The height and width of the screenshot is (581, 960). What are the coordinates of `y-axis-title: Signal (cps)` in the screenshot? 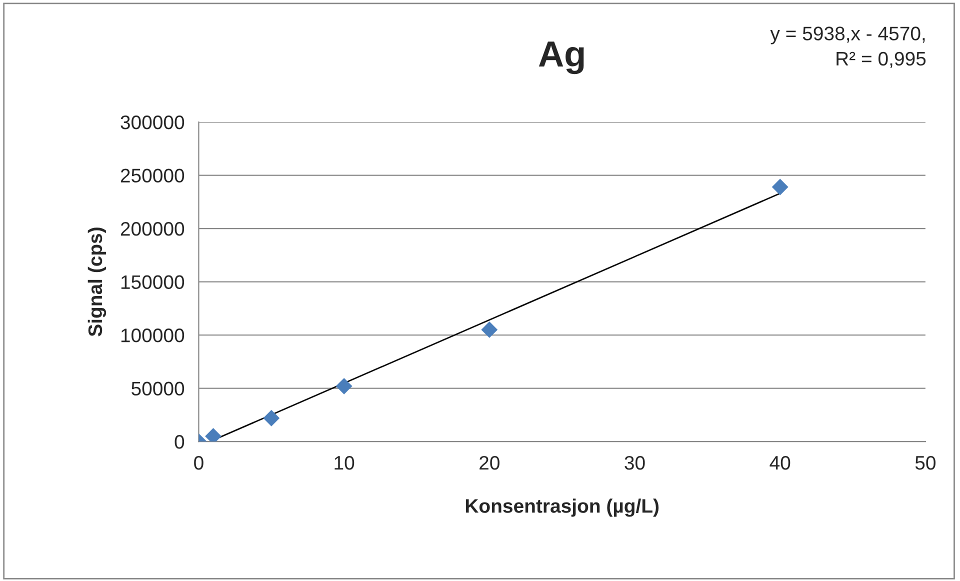 It's located at (97, 282).